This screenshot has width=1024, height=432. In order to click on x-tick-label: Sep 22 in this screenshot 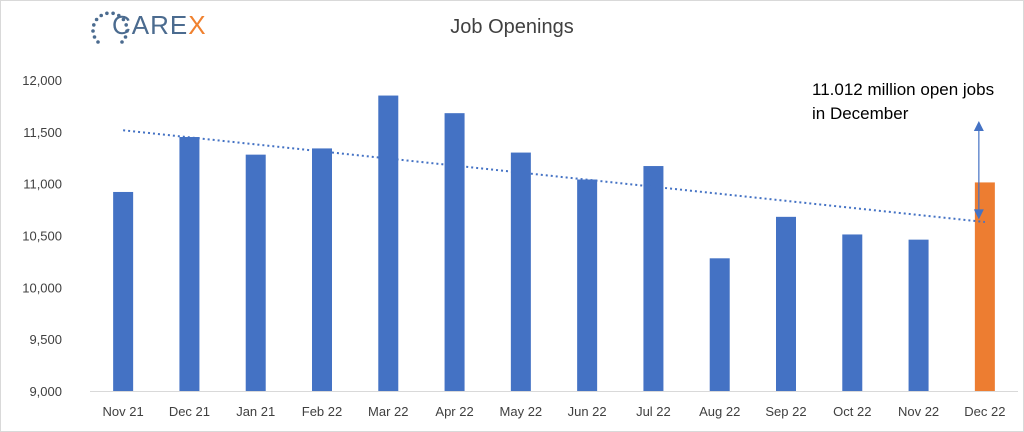, I will do `click(785, 411)`.